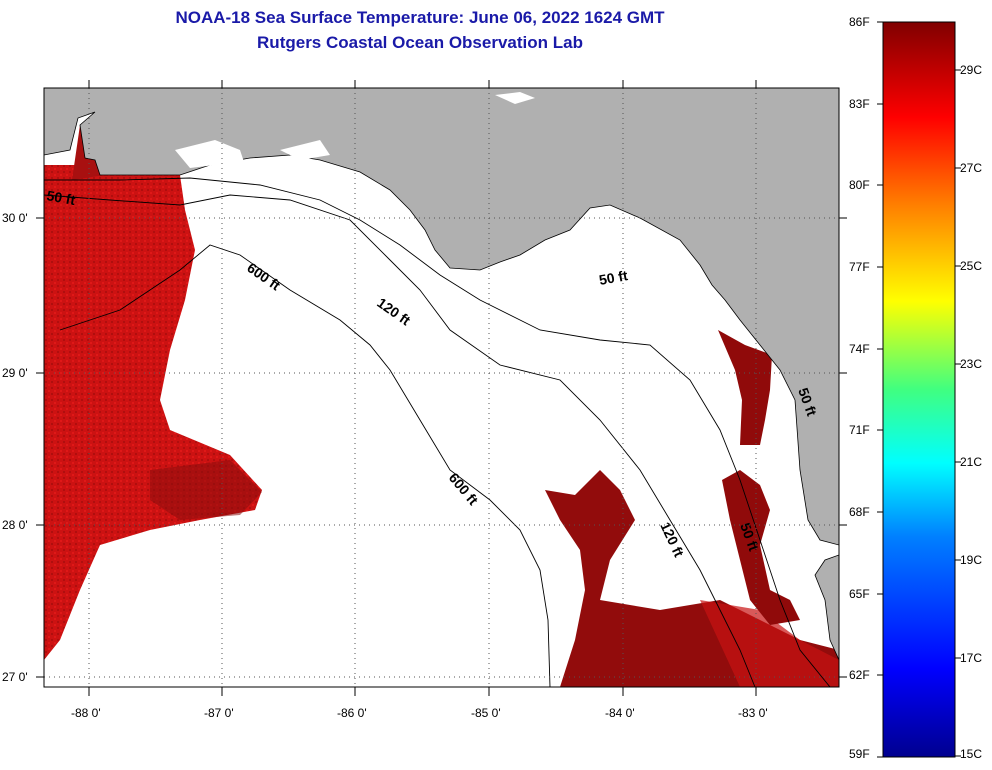  Describe the element at coordinates (15, 677) in the screenshot. I see `lat-label: 27 0'` at that location.